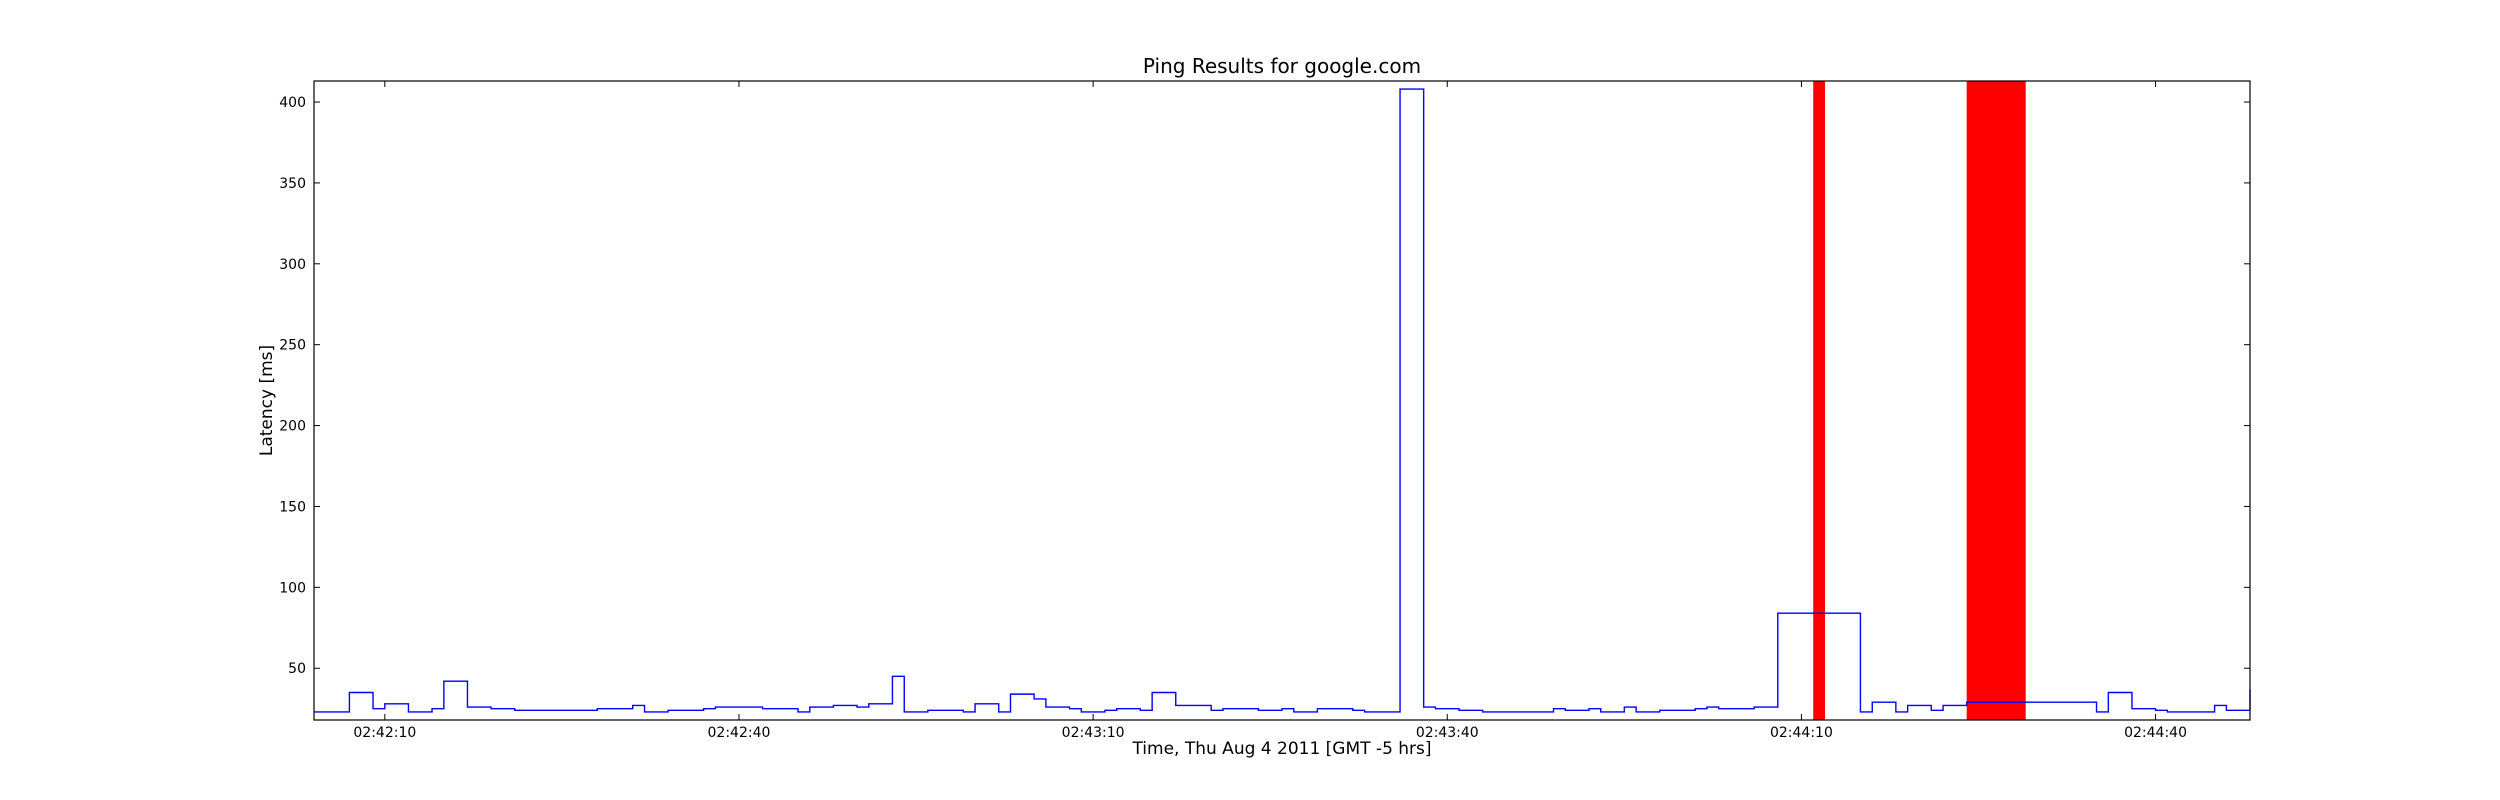 The image size is (2500, 800). I want to click on y-tick-label: 150, so click(292, 507).